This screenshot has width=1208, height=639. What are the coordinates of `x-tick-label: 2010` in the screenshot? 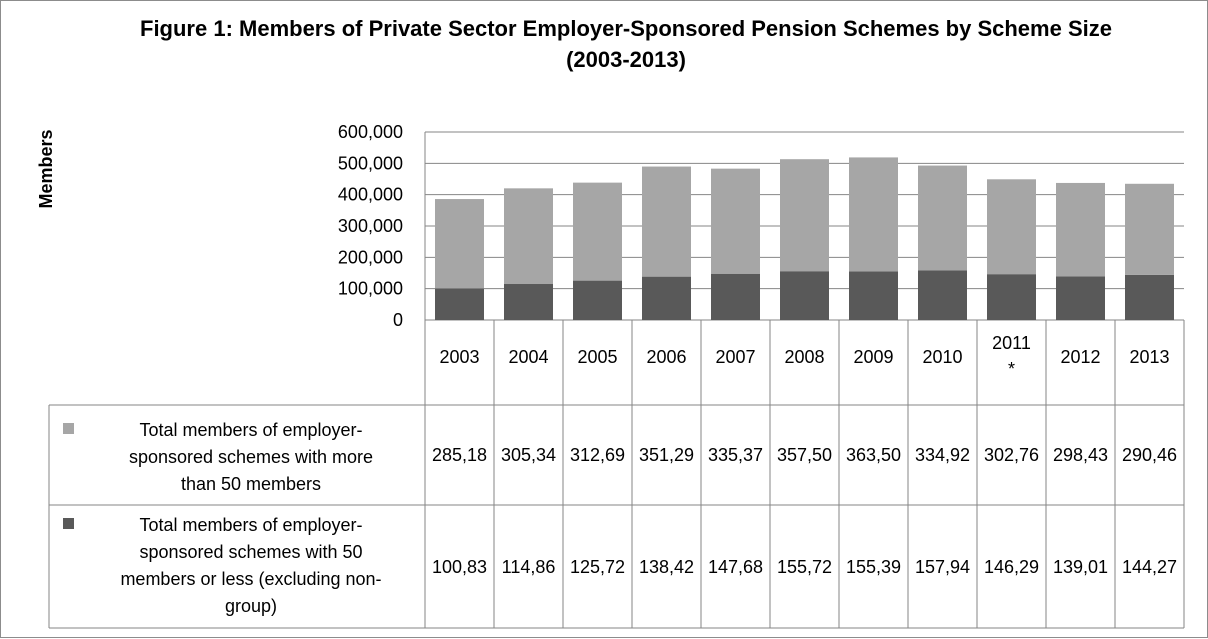 It's located at (942, 357).